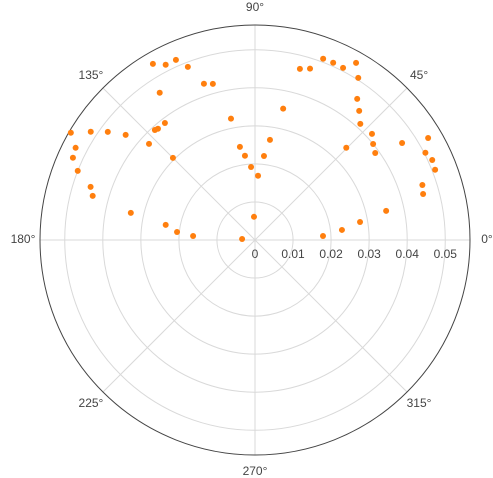 The image size is (493, 478). What do you see at coordinates (408, 254) in the screenshot?
I see `radial-tick-label: 0.04` at bounding box center [408, 254].